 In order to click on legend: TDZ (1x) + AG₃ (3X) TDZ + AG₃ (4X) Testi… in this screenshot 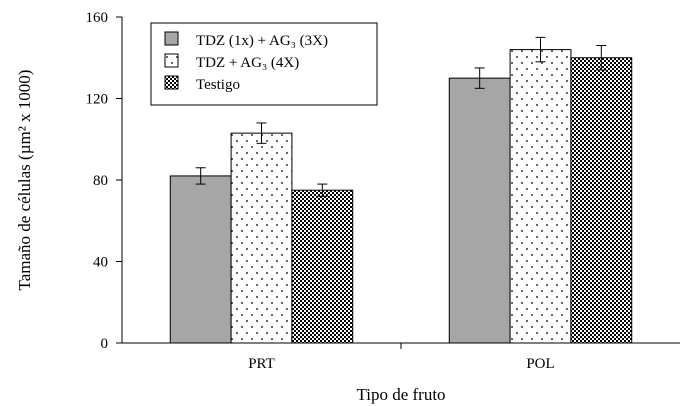, I will do `click(264, 64)`.